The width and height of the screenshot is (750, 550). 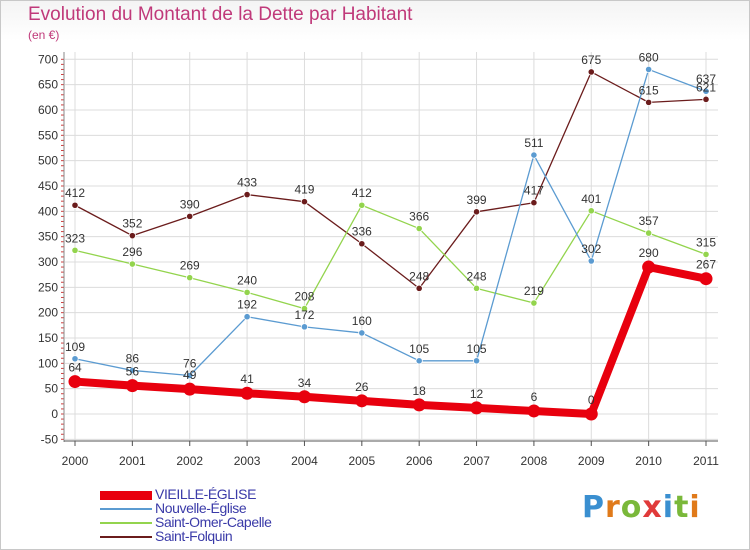 I want to click on data-label: 0, so click(x=591, y=400).